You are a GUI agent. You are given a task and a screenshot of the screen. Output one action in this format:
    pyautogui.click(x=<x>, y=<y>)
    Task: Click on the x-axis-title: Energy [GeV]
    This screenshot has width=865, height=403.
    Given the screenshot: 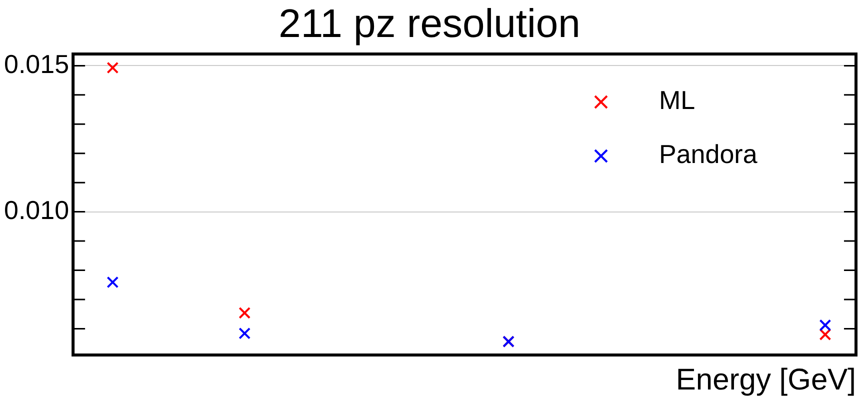 What is the action you would take?
    pyautogui.click(x=766, y=379)
    